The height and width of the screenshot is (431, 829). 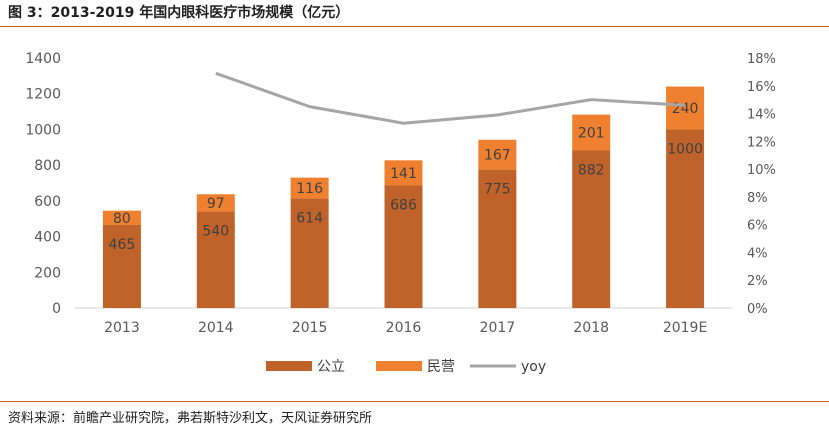 I want to click on source-note: 资料来源：前瞻产业研究院，弗若斯特沙利文，天风证券研究所, so click(x=190, y=418).